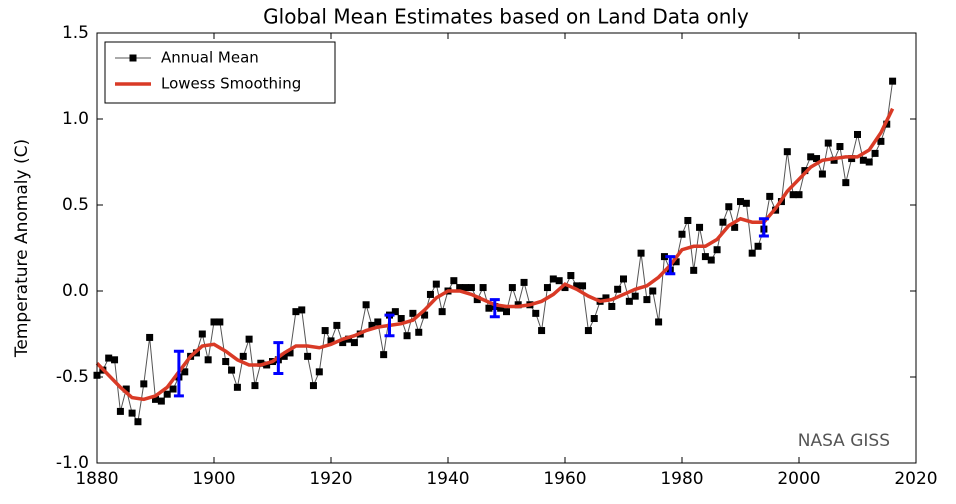 This screenshot has height=504, width=956. Describe the element at coordinates (75, 33) in the screenshot. I see `y-tick-label: 1.5` at that location.